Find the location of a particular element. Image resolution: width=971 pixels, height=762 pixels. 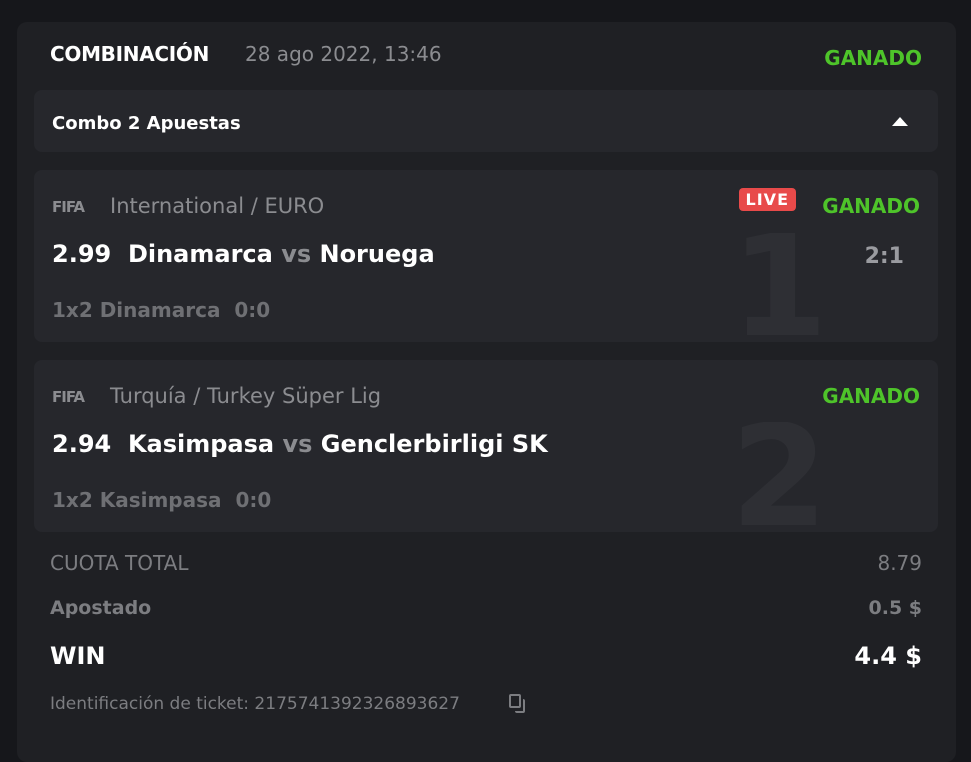

match-index: 1 is located at coordinates (779, 287).